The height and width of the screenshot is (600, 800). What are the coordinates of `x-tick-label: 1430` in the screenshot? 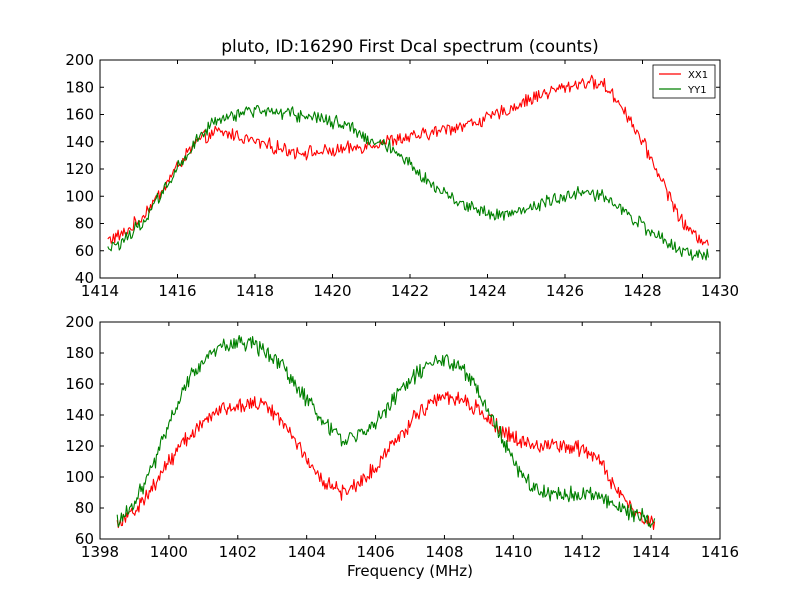 It's located at (720, 291).